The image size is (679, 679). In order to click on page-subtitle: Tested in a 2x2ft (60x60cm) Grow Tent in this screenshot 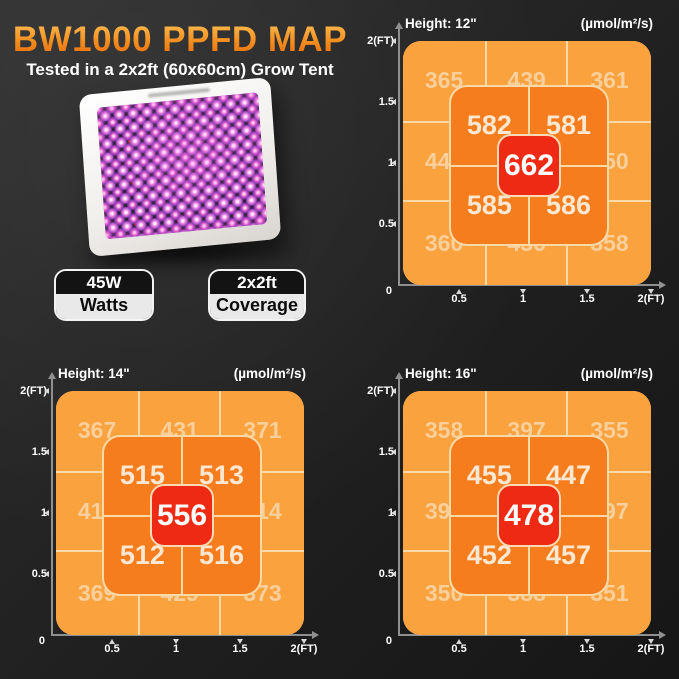, I will do `click(180, 69)`.